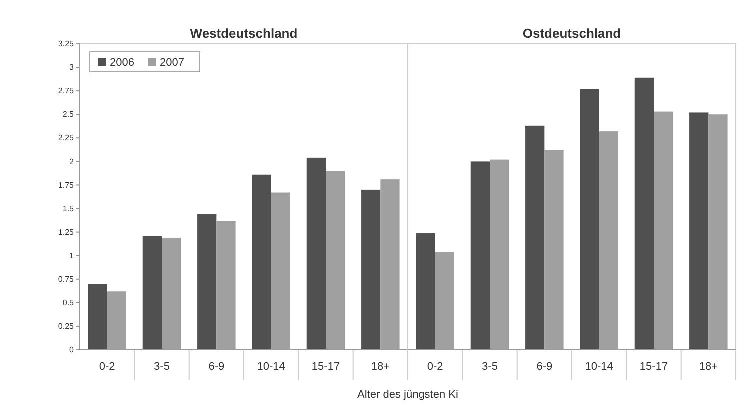  Describe the element at coordinates (244, 33) in the screenshot. I see `chart-title: Westdeutschland` at that location.